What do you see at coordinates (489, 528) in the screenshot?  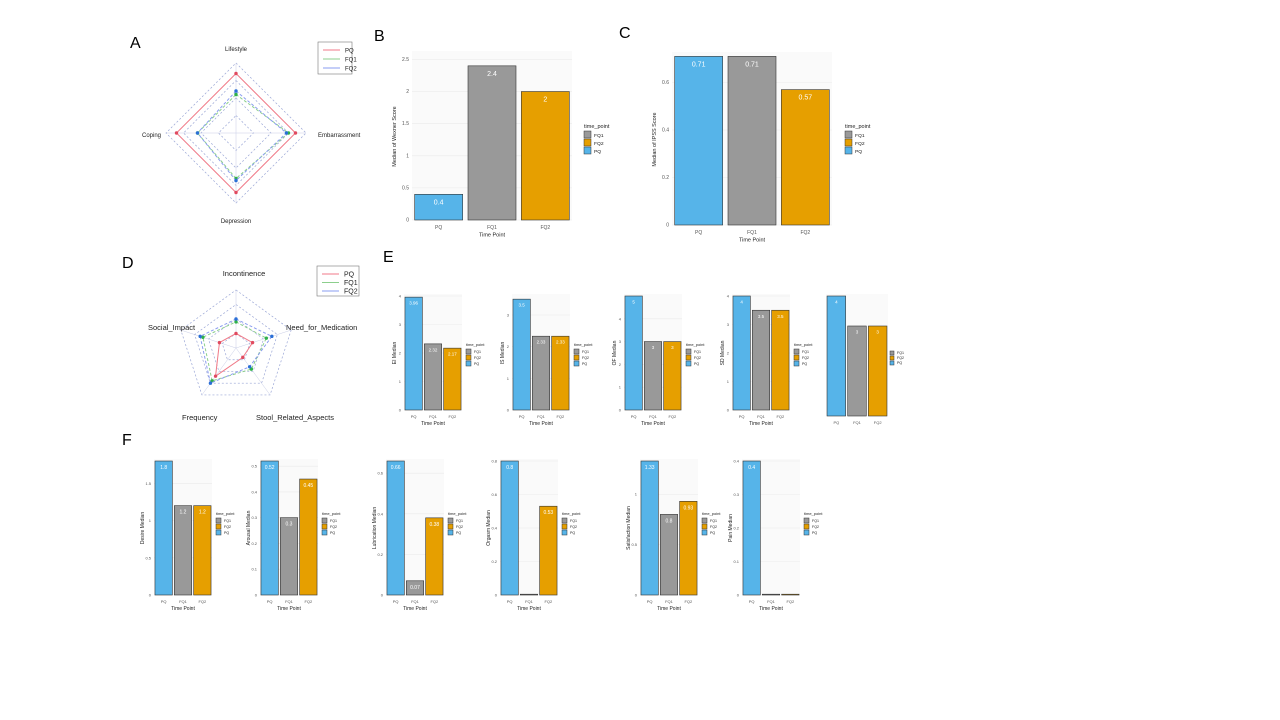 I see `y-axis-title: Orgasm Median` at bounding box center [489, 528].